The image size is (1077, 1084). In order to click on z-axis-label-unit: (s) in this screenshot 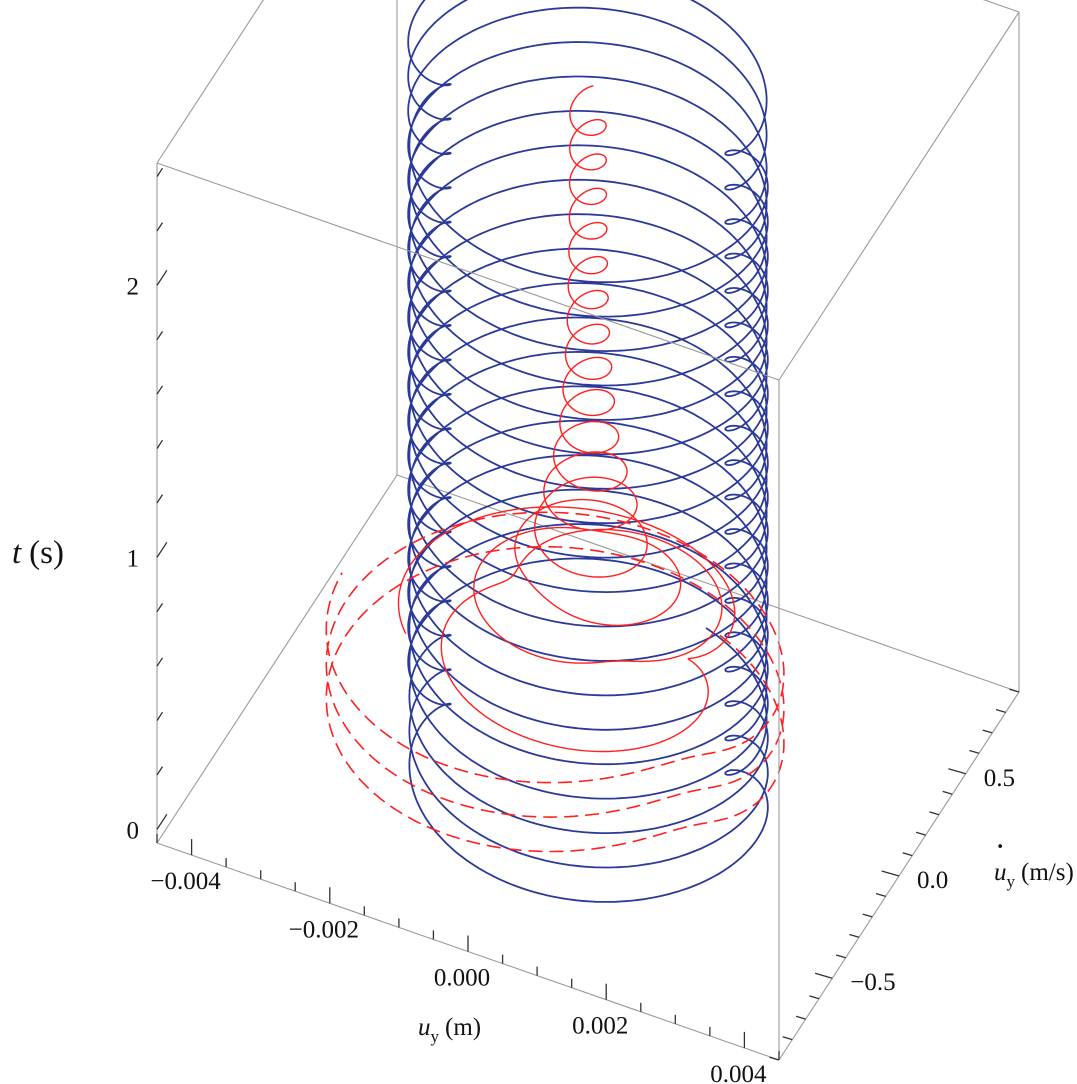, I will do `click(46, 553)`.